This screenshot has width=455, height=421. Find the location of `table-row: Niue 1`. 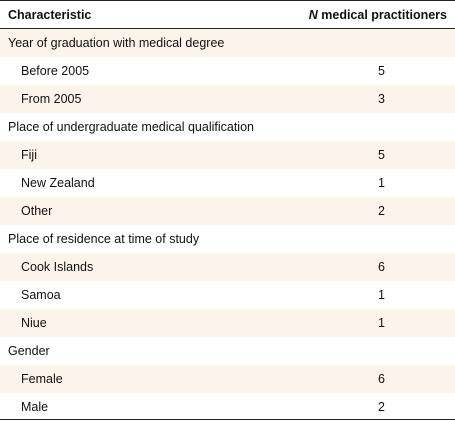

table-row: Niue 1 is located at coordinates (227, 323).